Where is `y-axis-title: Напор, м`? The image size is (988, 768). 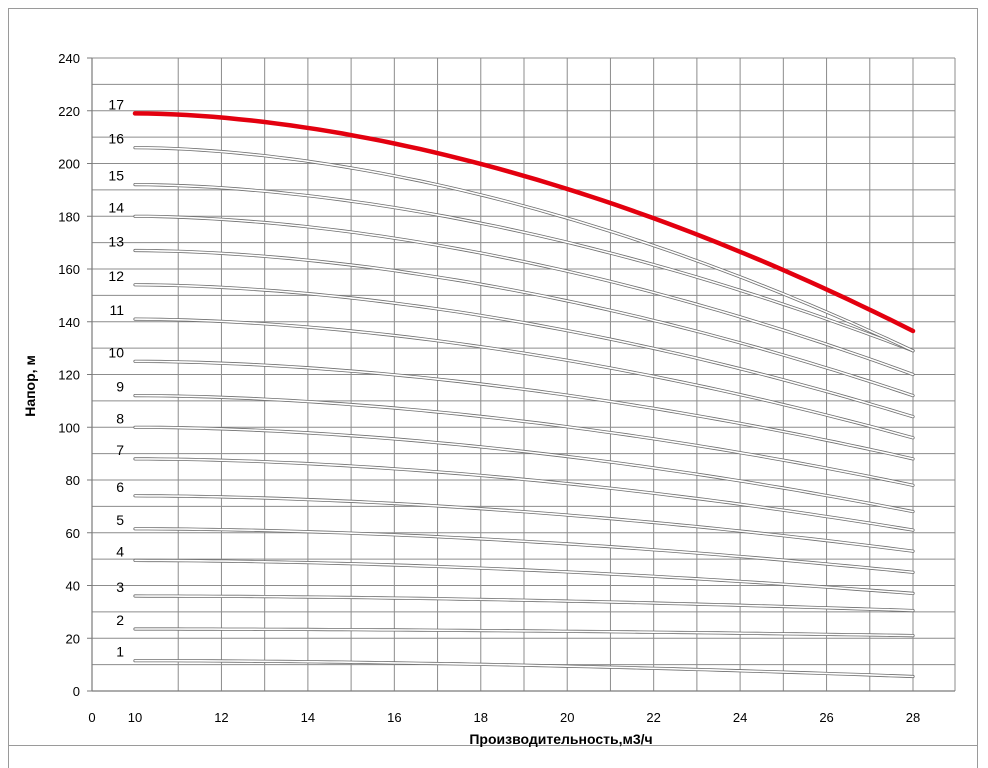 y-axis-title: Напор, м is located at coordinates (30, 386).